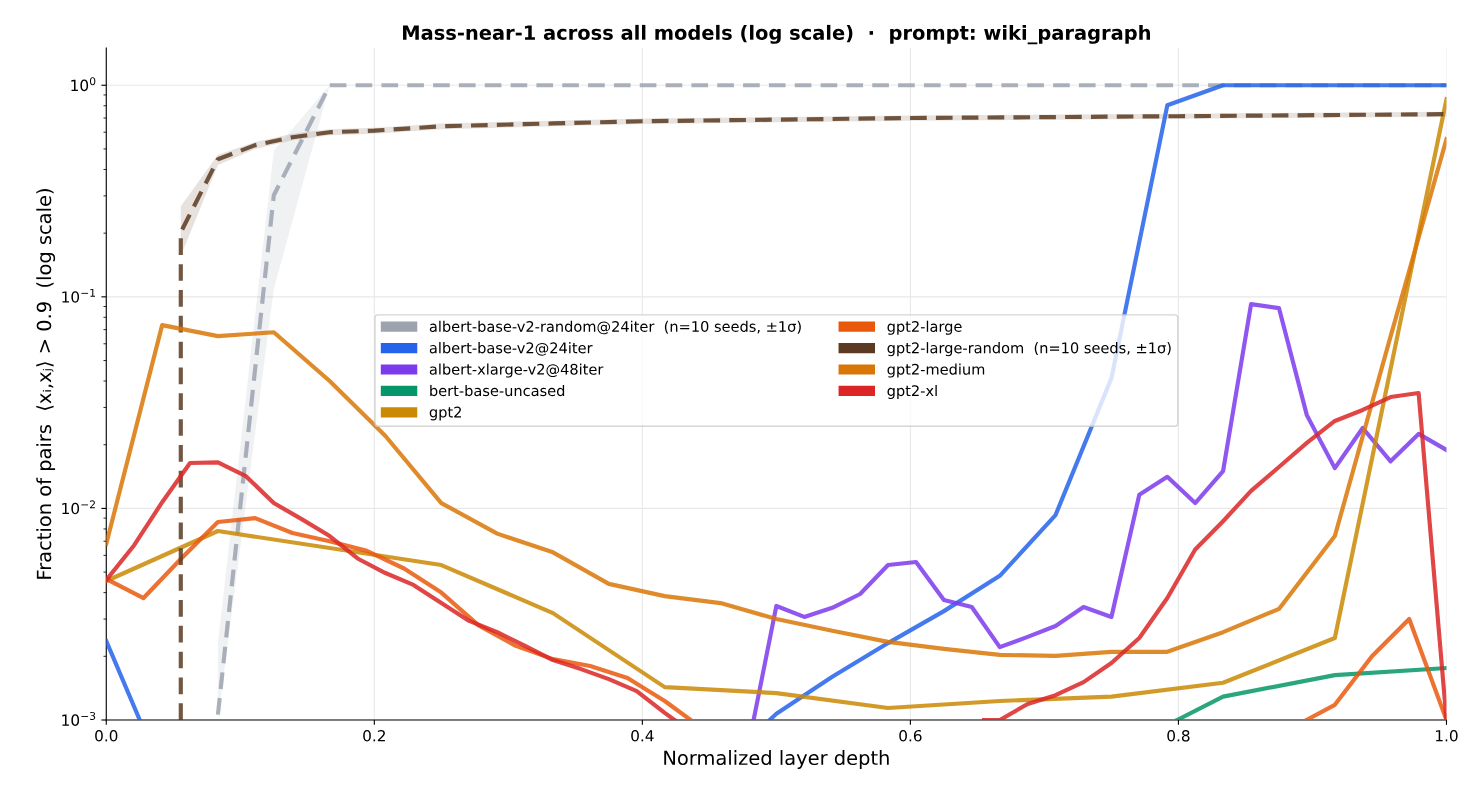 This screenshot has width=1476, height=800. What do you see at coordinates (776, 759) in the screenshot?
I see `x-axis-title: Normalized layer depth` at bounding box center [776, 759].